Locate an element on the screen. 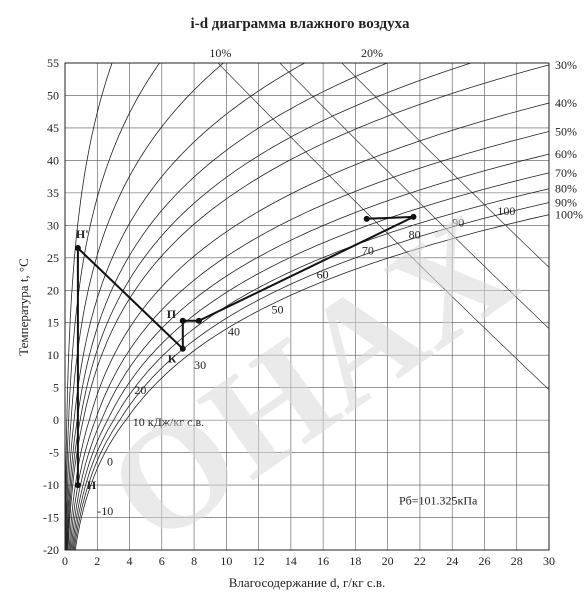  x-tick-label: 28 is located at coordinates (517, 561).